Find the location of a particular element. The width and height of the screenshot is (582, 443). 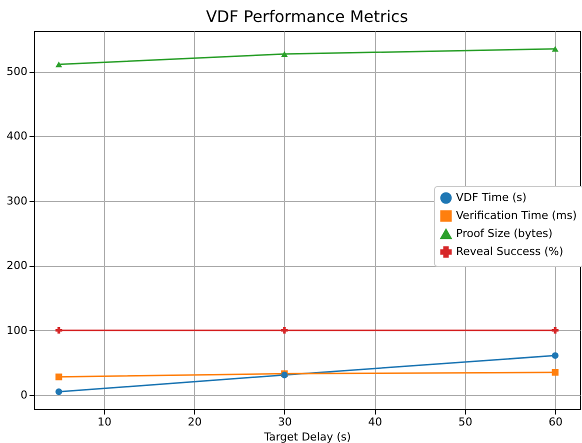

x-tick-label: 40 is located at coordinates (375, 422).